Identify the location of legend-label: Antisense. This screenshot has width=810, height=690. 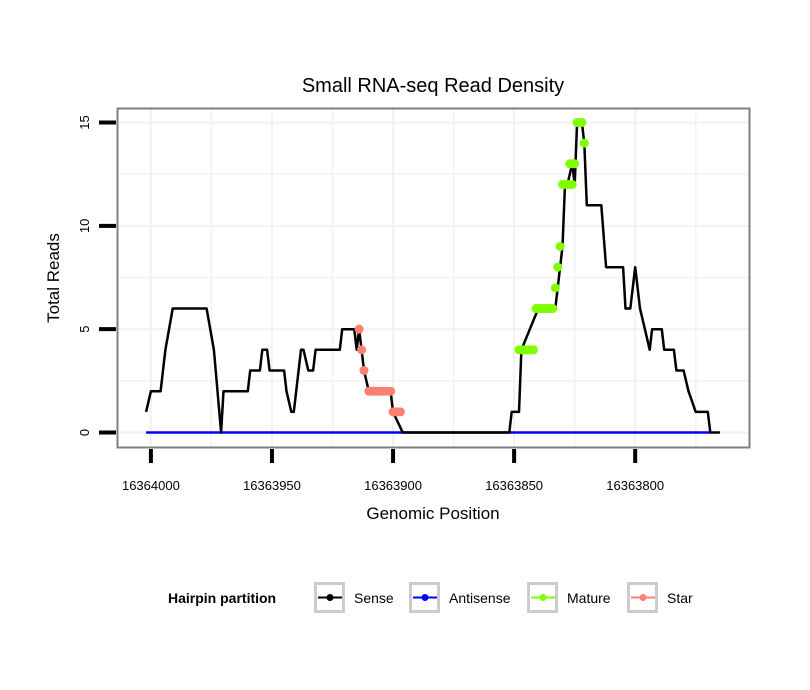
(480, 598).